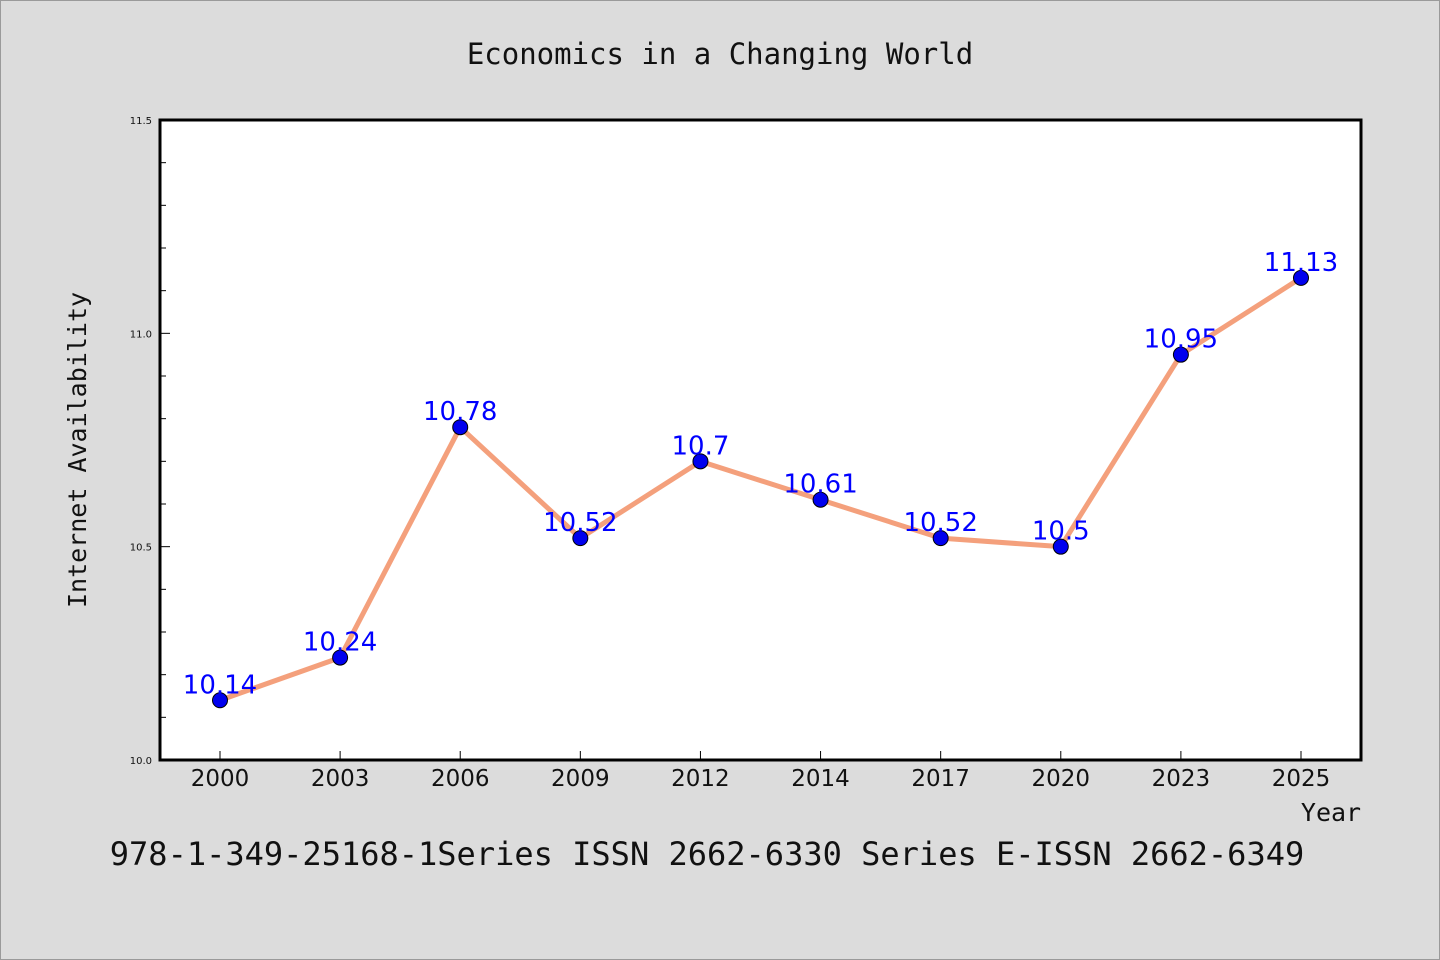 This screenshot has width=1440, height=960. I want to click on y-tick-label: 10.0, so click(141, 761).